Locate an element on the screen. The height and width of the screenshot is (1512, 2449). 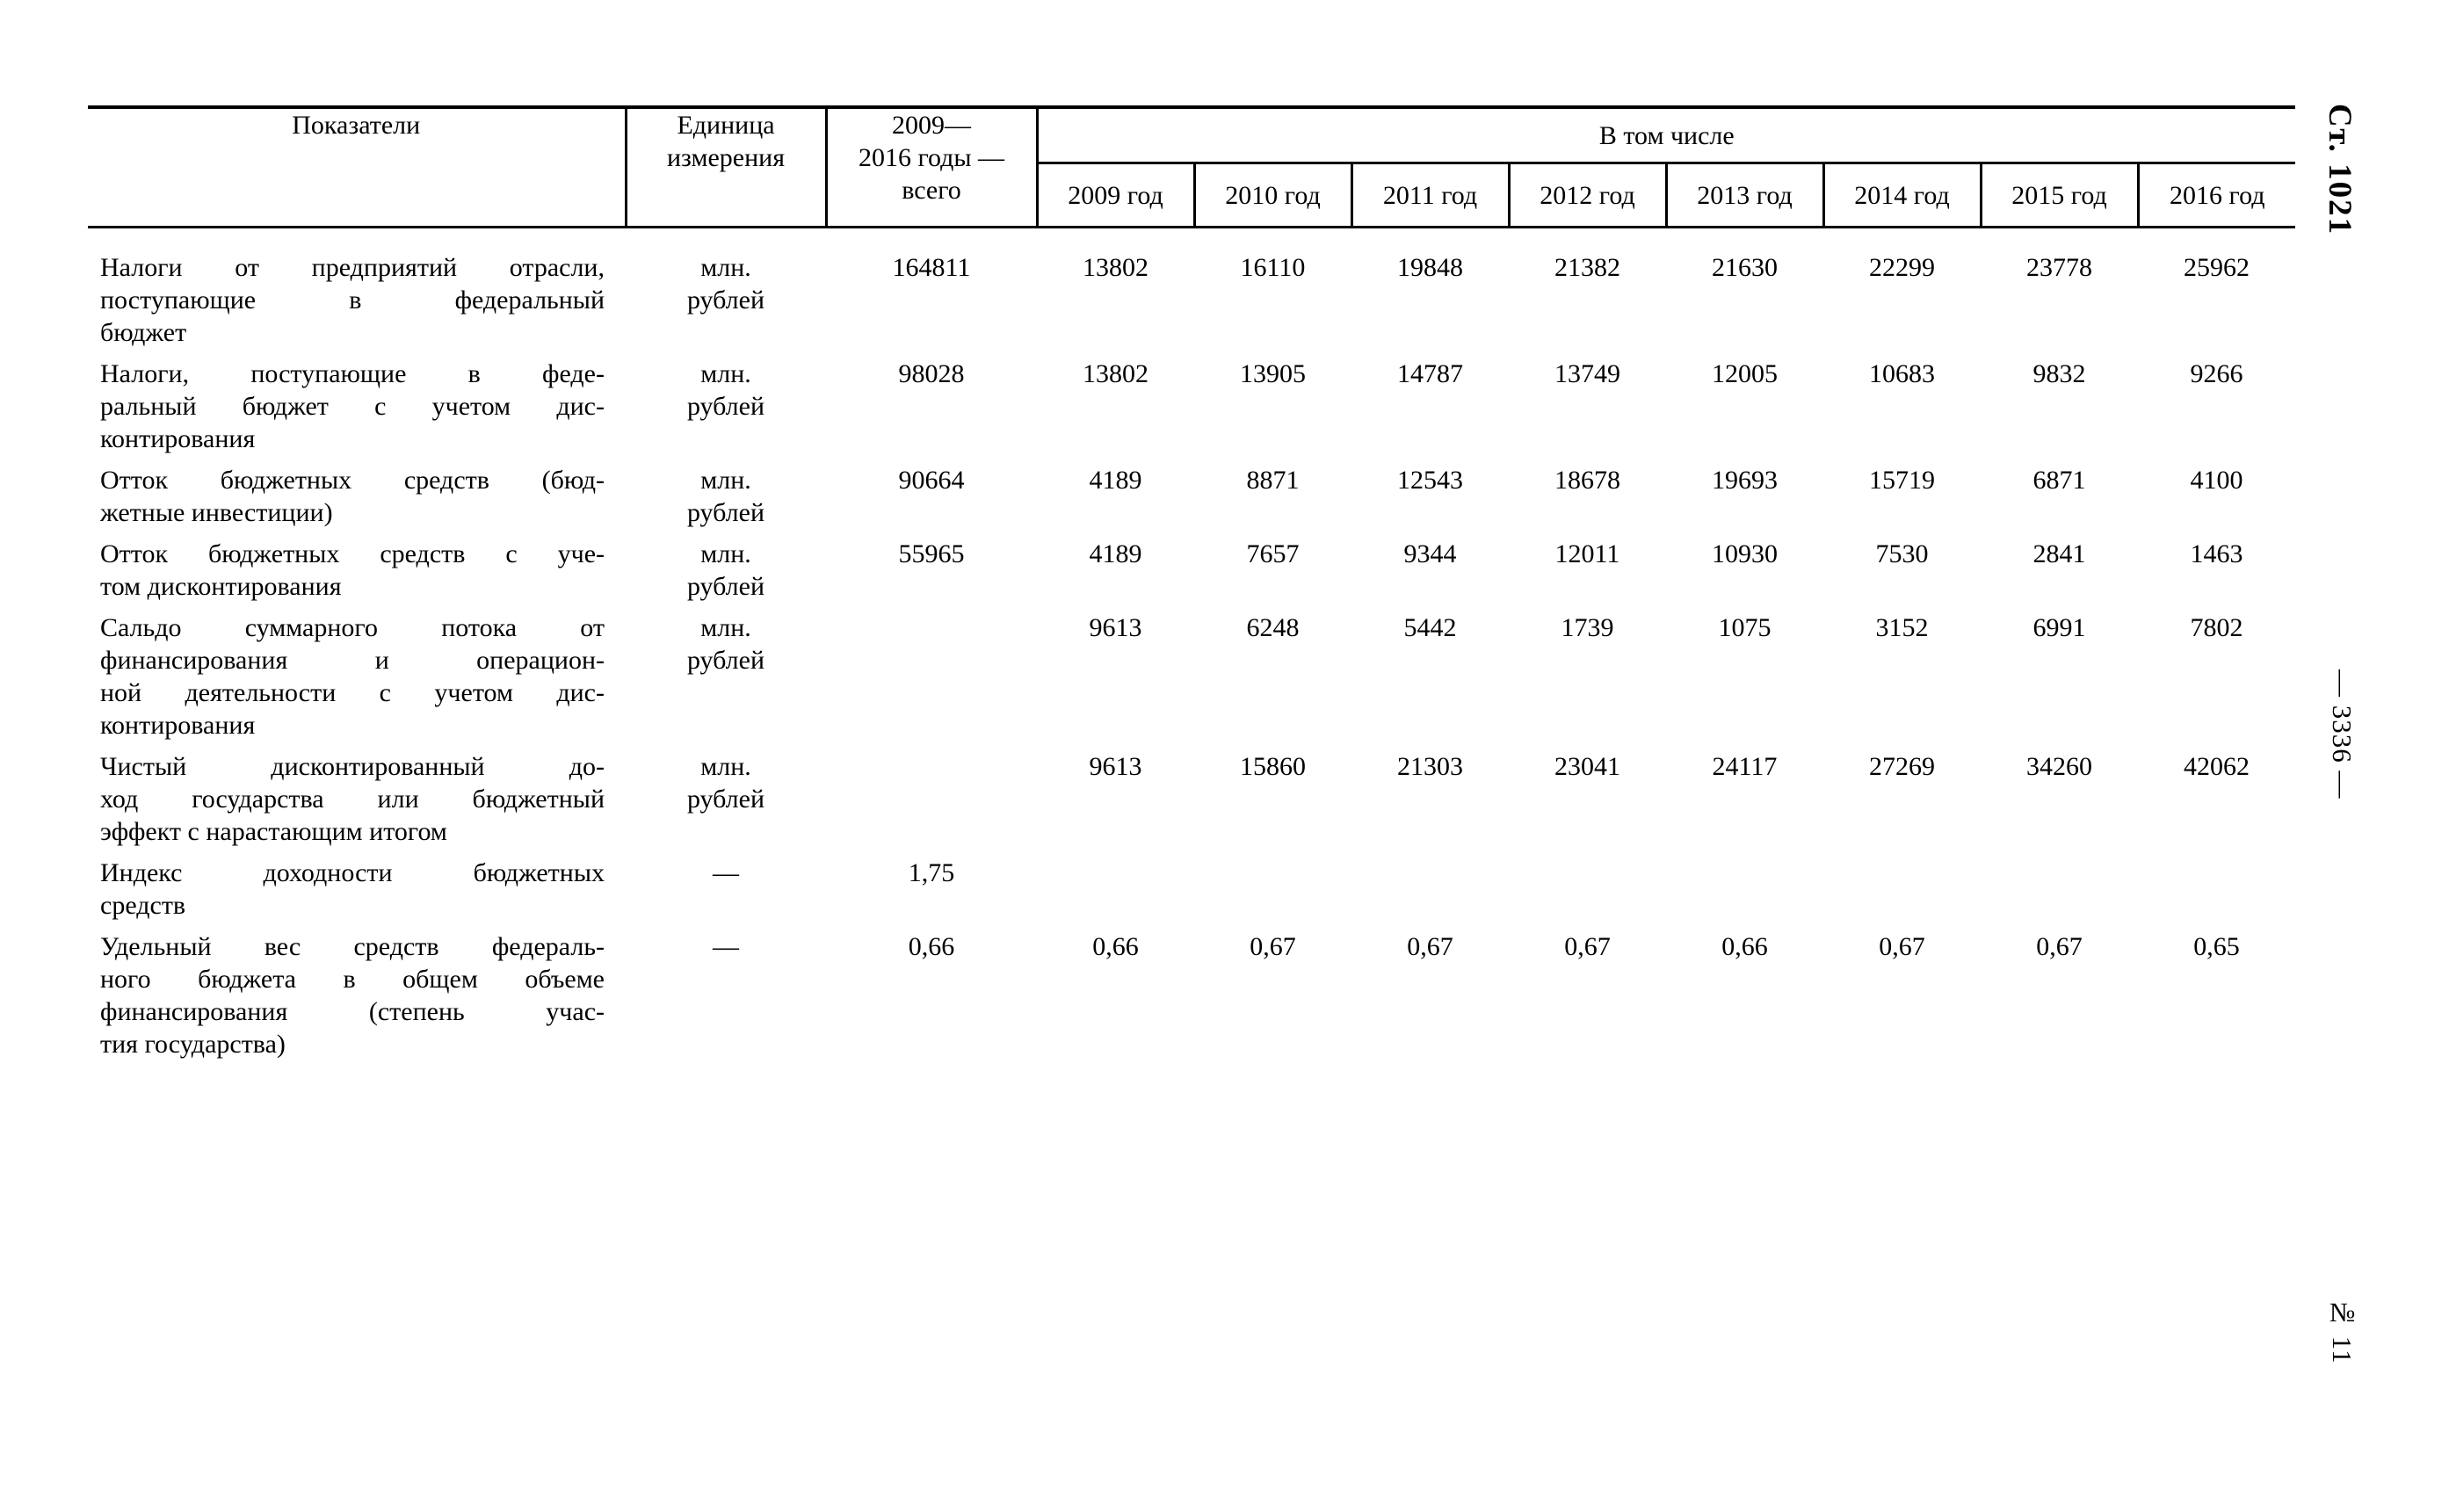
year-value-cell: 19693 is located at coordinates (1745, 481).